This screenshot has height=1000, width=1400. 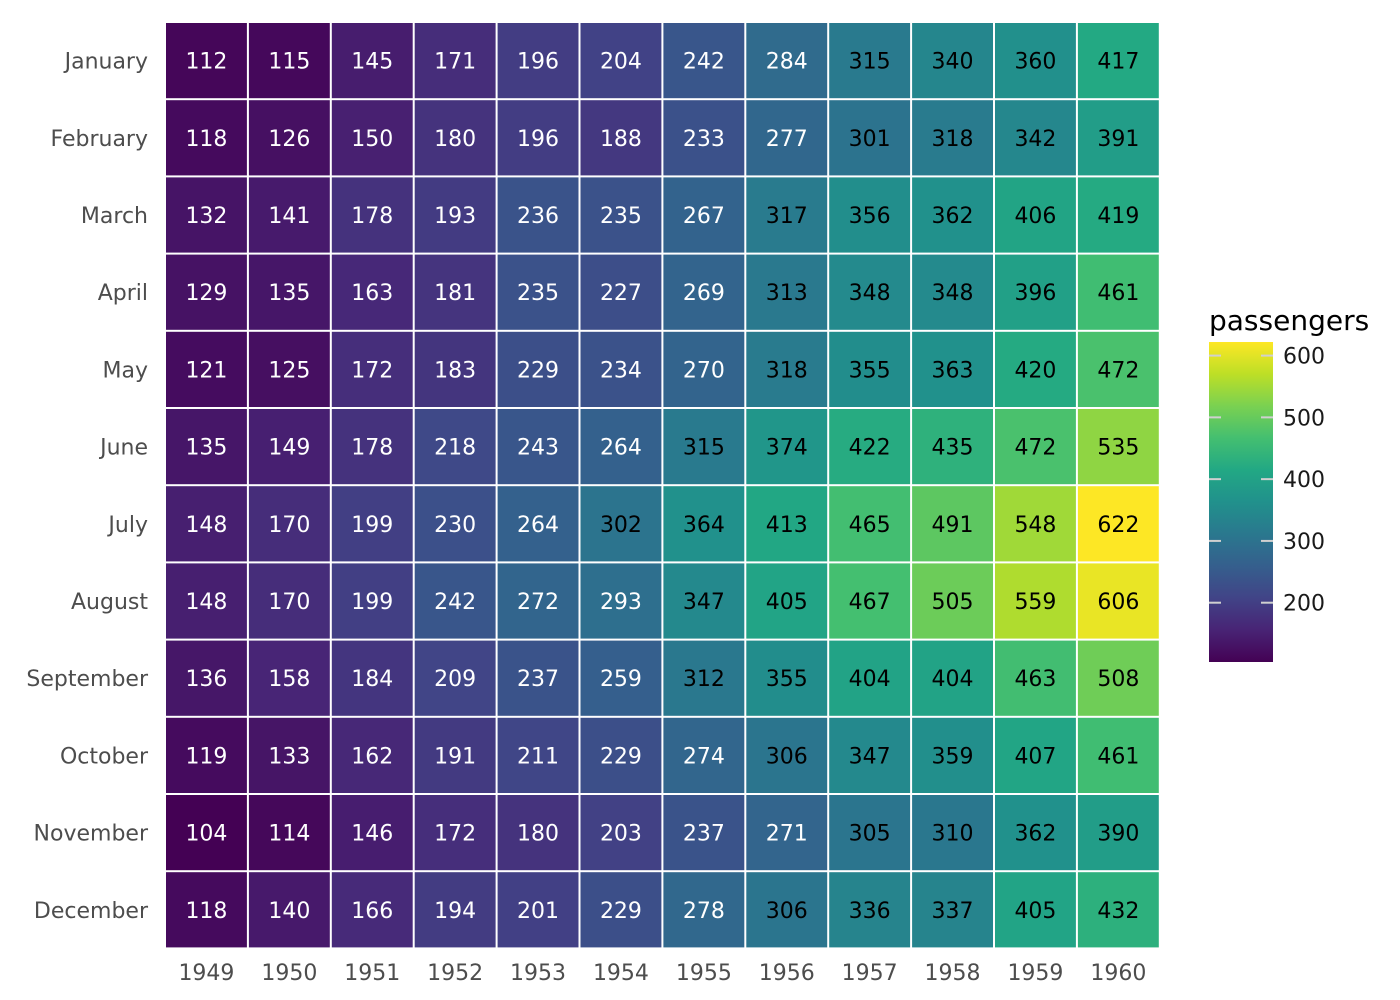 I want to click on cell-value-label: 237, so click(x=538, y=679).